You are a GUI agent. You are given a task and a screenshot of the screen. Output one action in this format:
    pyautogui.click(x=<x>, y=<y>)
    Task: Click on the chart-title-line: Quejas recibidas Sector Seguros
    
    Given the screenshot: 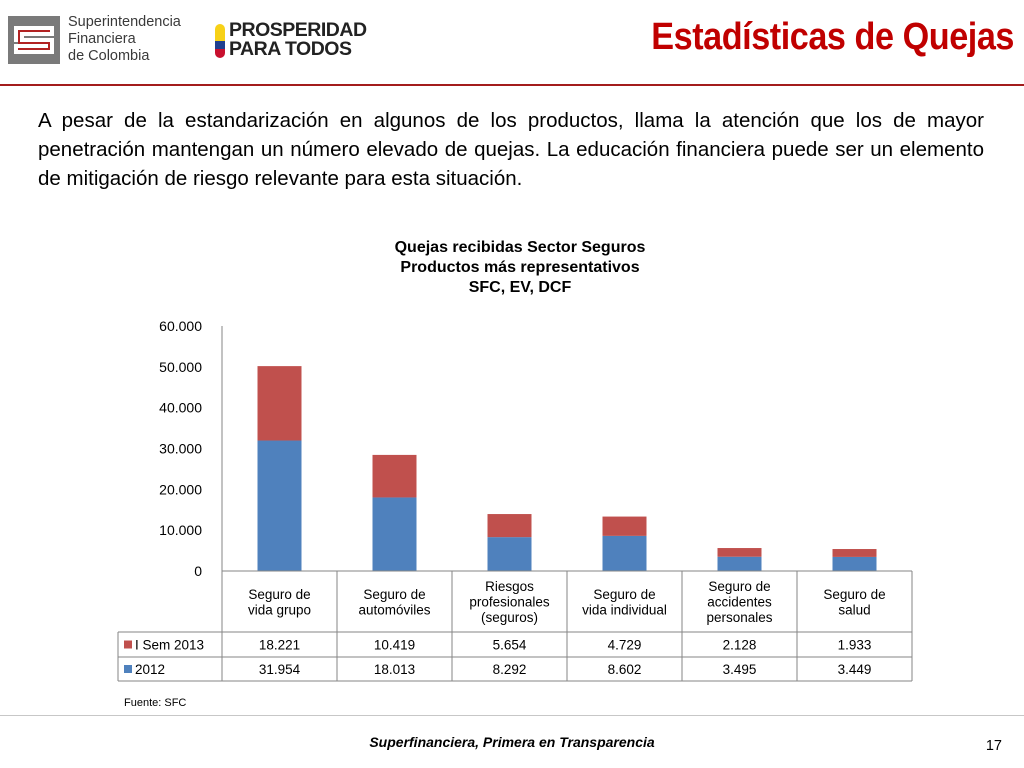 What is the action you would take?
    pyautogui.click(x=520, y=247)
    